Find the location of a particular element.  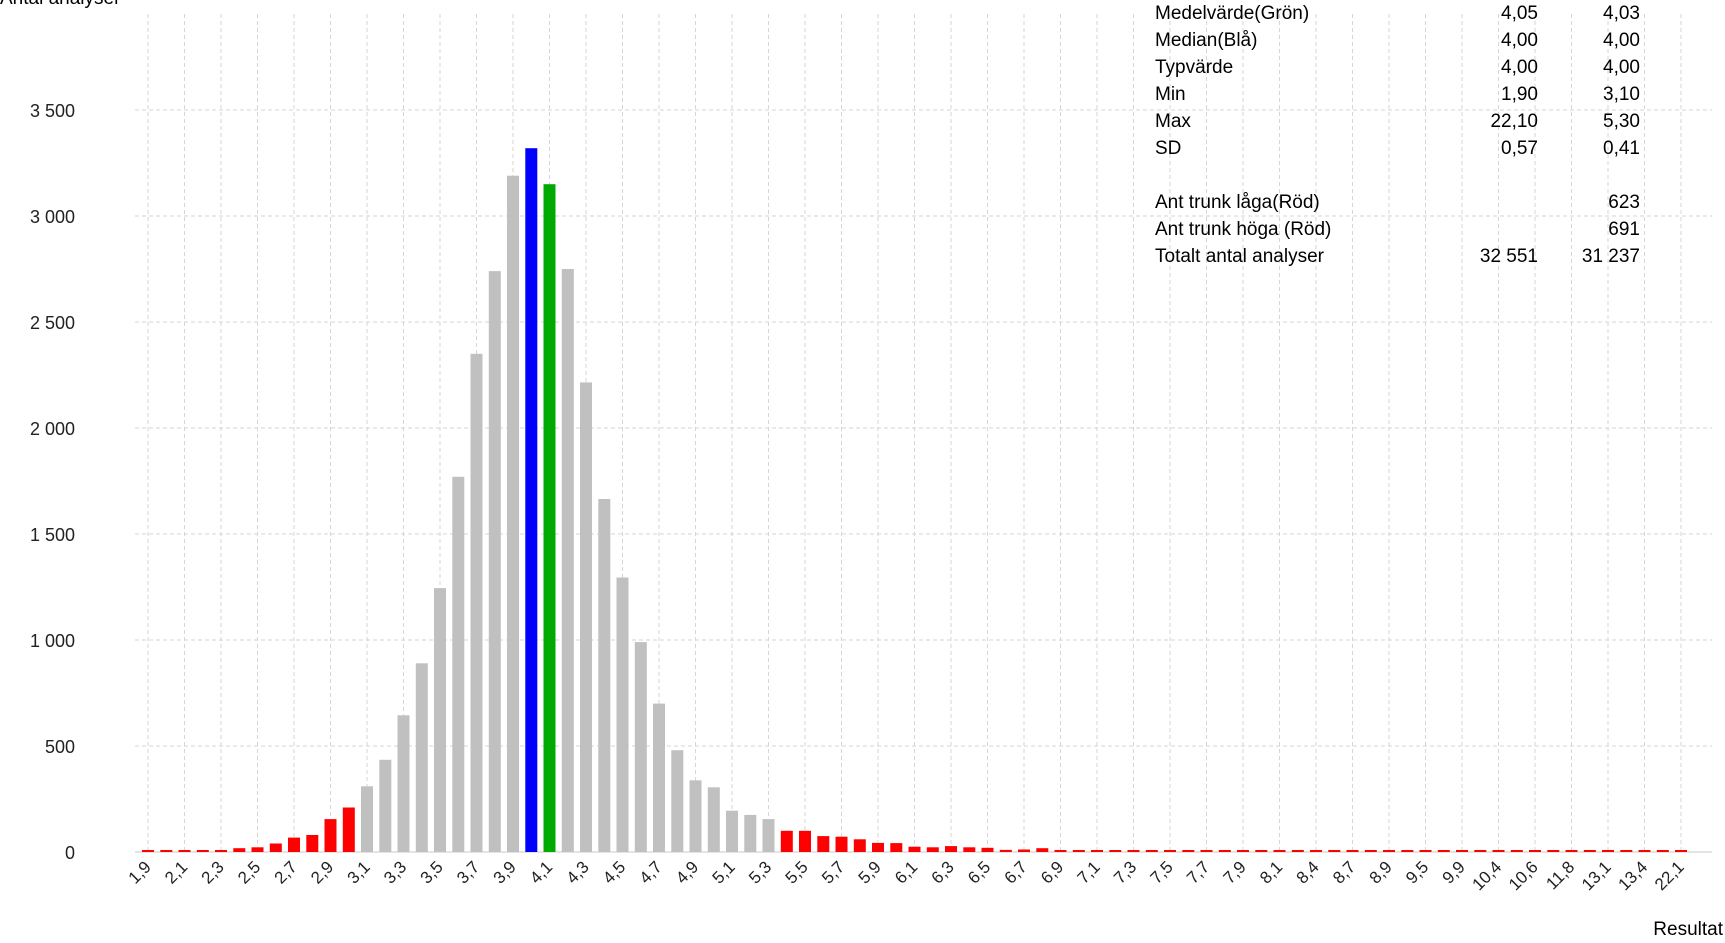

stats-label: SD is located at coordinates (1168, 148).